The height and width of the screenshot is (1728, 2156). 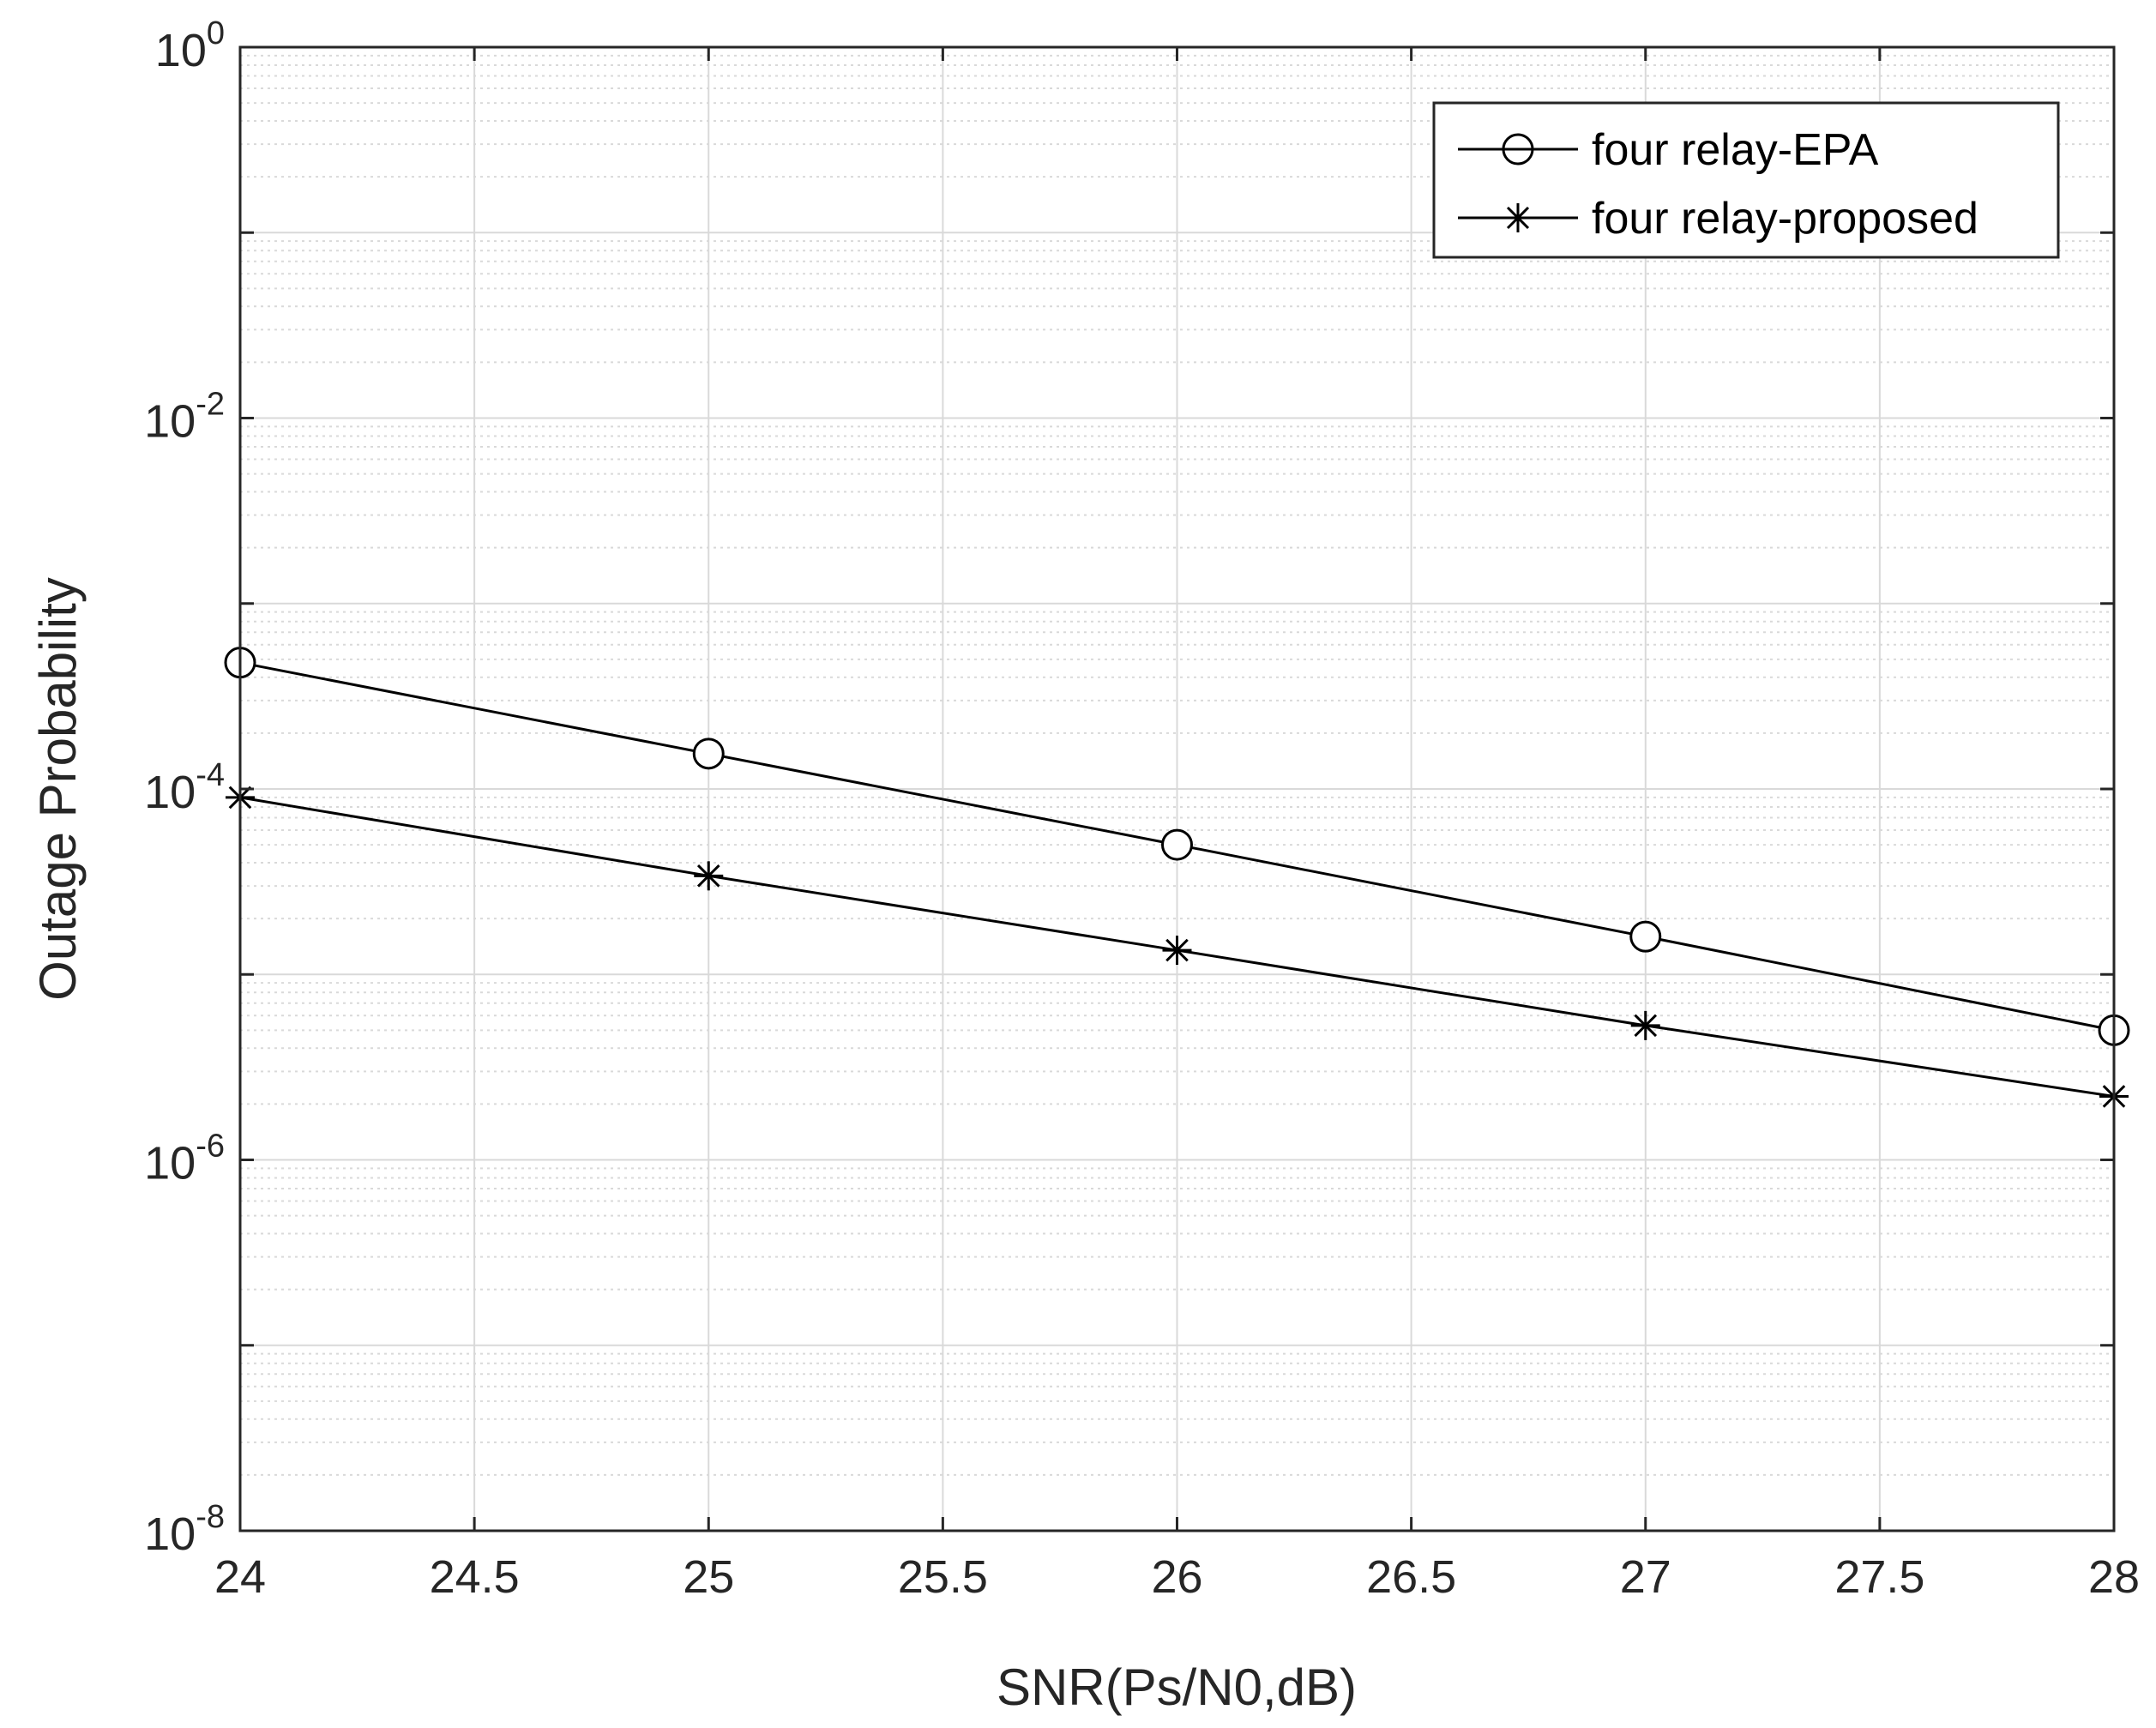 What do you see at coordinates (2114, 1577) in the screenshot?
I see `x-tick-label: 28` at bounding box center [2114, 1577].